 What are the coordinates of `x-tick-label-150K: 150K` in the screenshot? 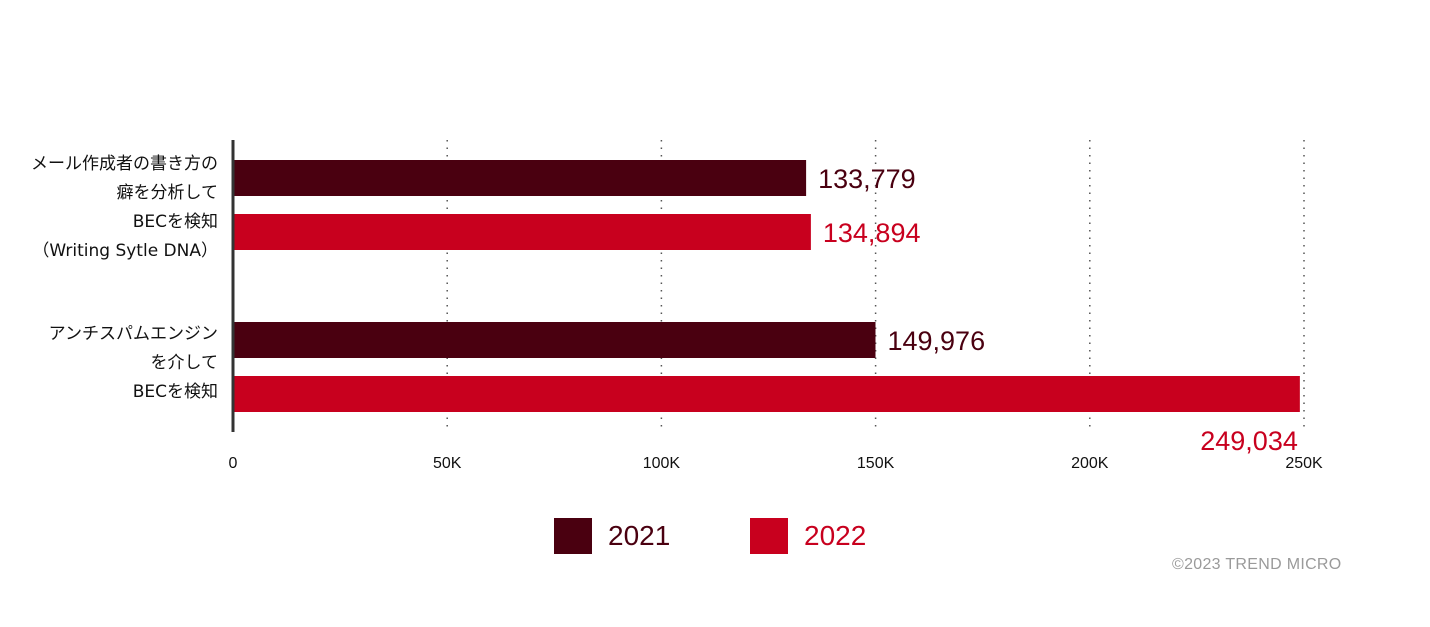 It's located at (876, 463).